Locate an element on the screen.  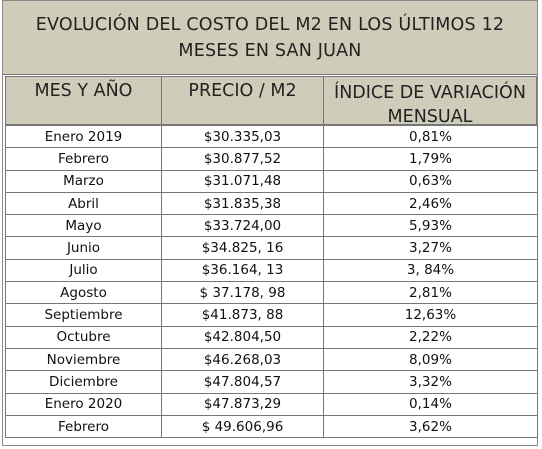
table-row: Marzo $31.071,48 0,63% is located at coordinates (271, 181).